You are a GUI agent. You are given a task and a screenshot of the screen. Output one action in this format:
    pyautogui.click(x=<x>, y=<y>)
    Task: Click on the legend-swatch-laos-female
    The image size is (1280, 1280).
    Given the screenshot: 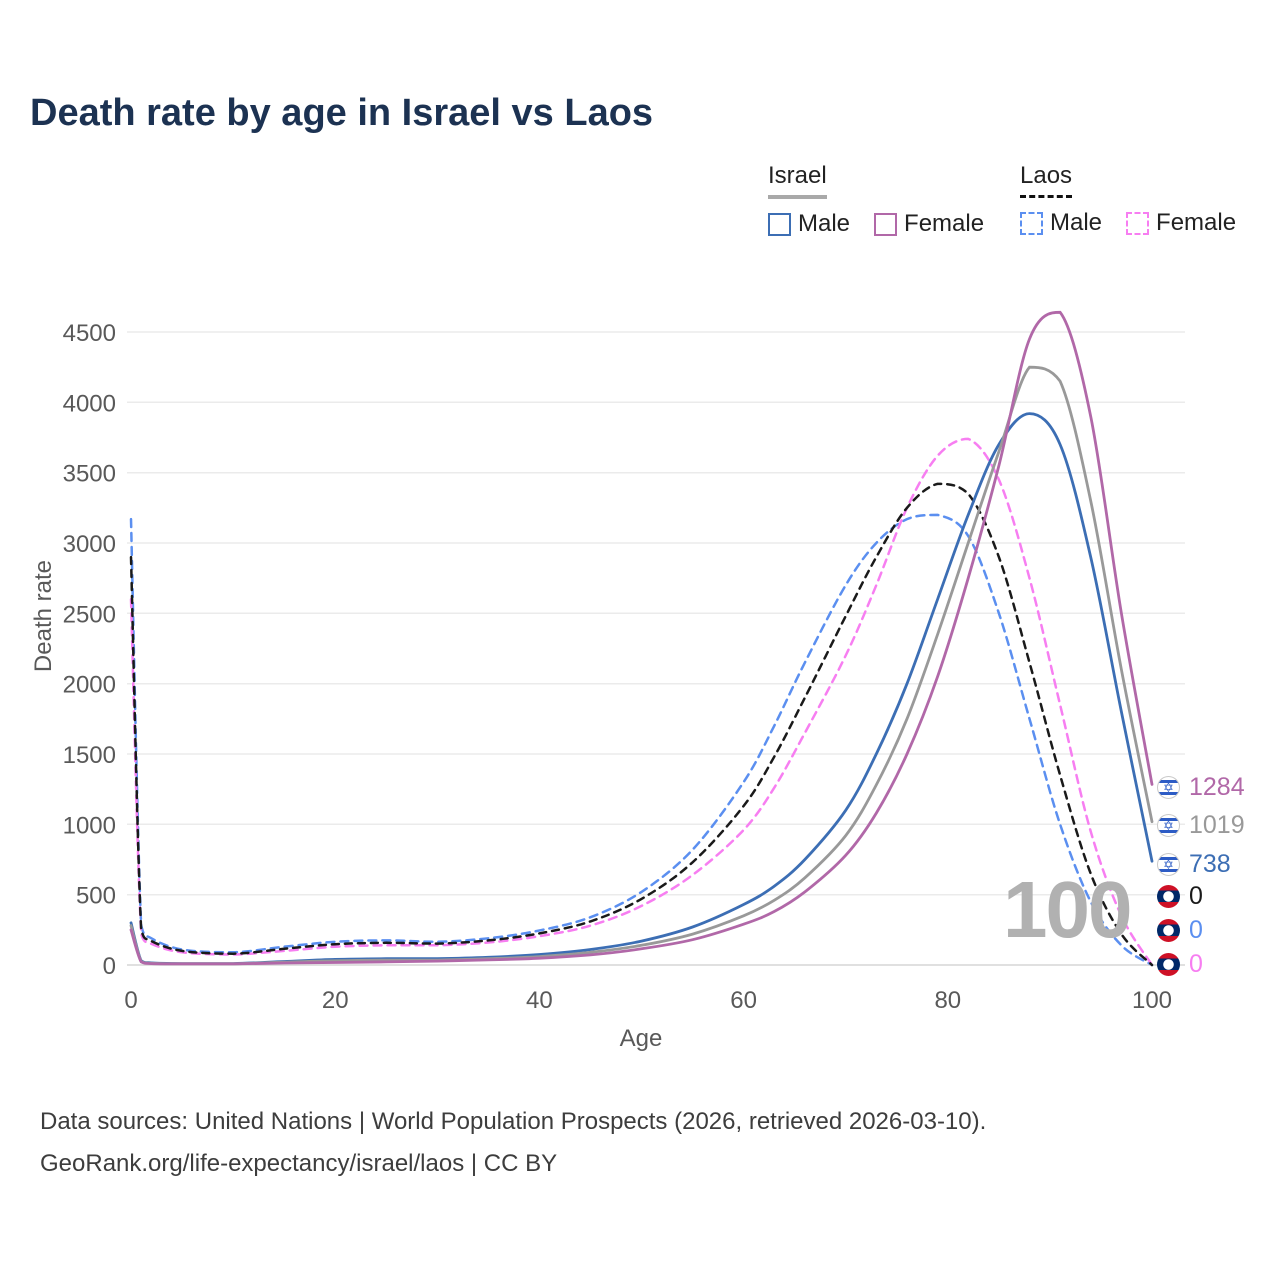 What is the action you would take?
    pyautogui.click(x=1138, y=223)
    